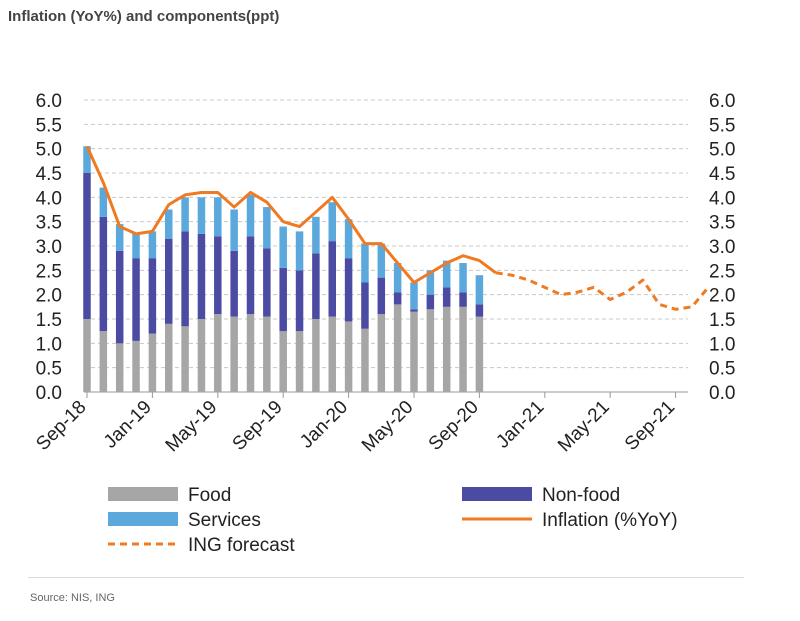 Image resolution: width=800 pixels, height=621 pixels. Describe the element at coordinates (650, 426) in the screenshot. I see `x-tick-label: Sep-21` at that location.